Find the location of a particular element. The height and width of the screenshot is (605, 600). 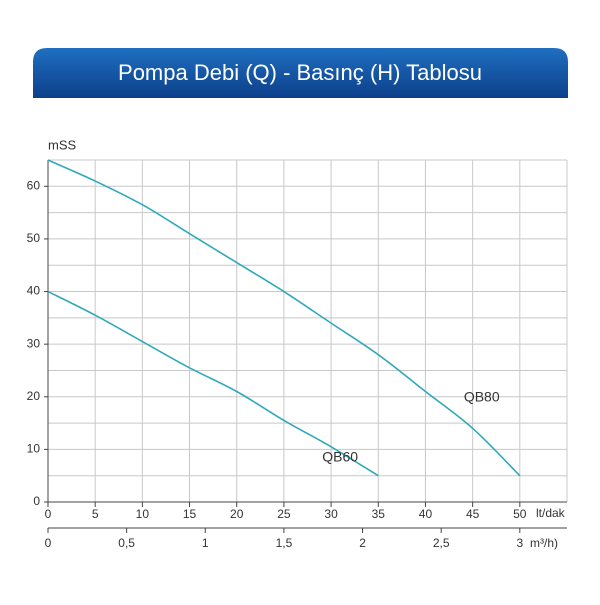

x-tick-label: 20 is located at coordinates (237, 514).